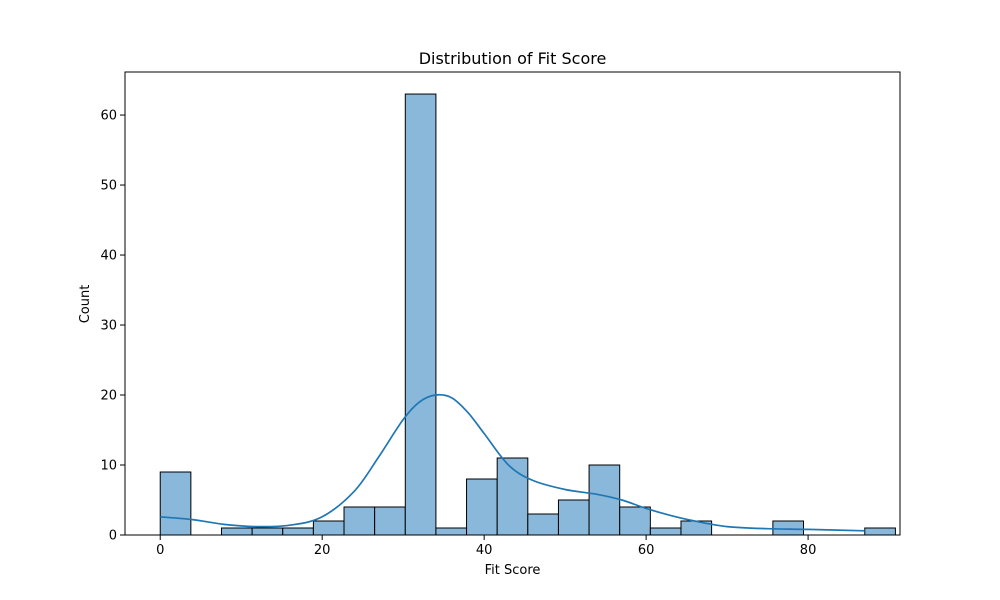 The image size is (1000, 600). What do you see at coordinates (513, 58) in the screenshot?
I see `chart-title: Distribution of Fit Score` at bounding box center [513, 58].